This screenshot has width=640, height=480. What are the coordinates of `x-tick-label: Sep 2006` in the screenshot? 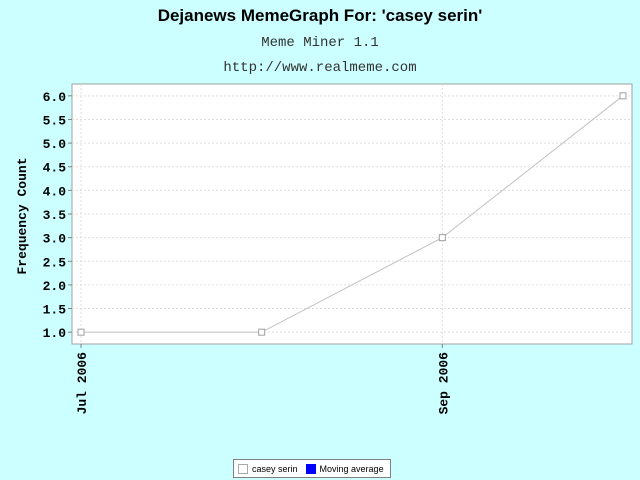 It's located at (443, 383).